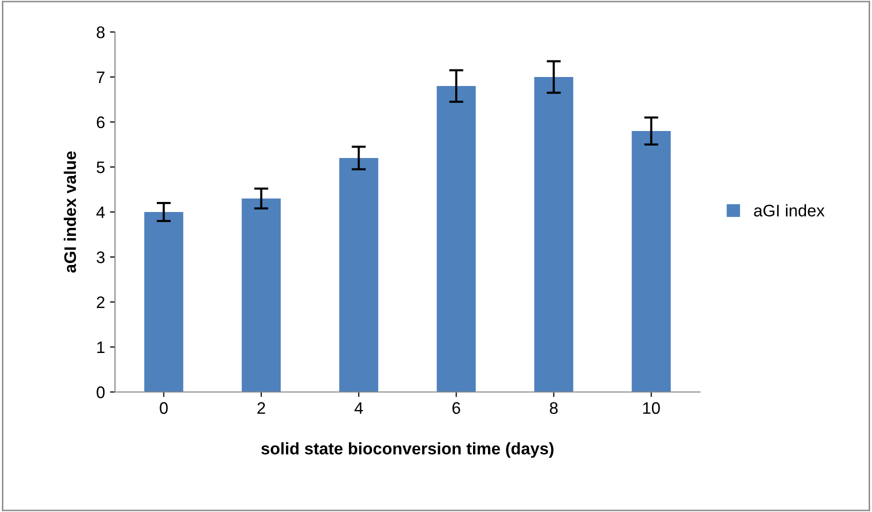 The height and width of the screenshot is (512, 872). Describe the element at coordinates (100, 212) in the screenshot. I see `y-tick-label: 4` at that location.